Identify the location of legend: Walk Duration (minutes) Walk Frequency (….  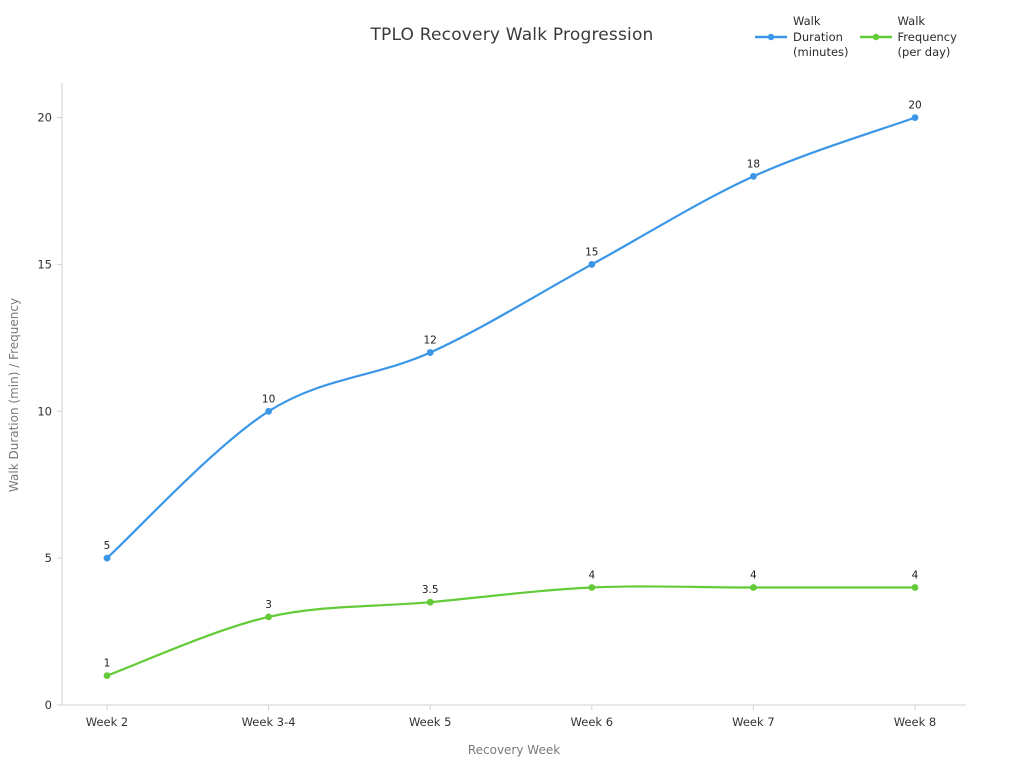
(855, 37).